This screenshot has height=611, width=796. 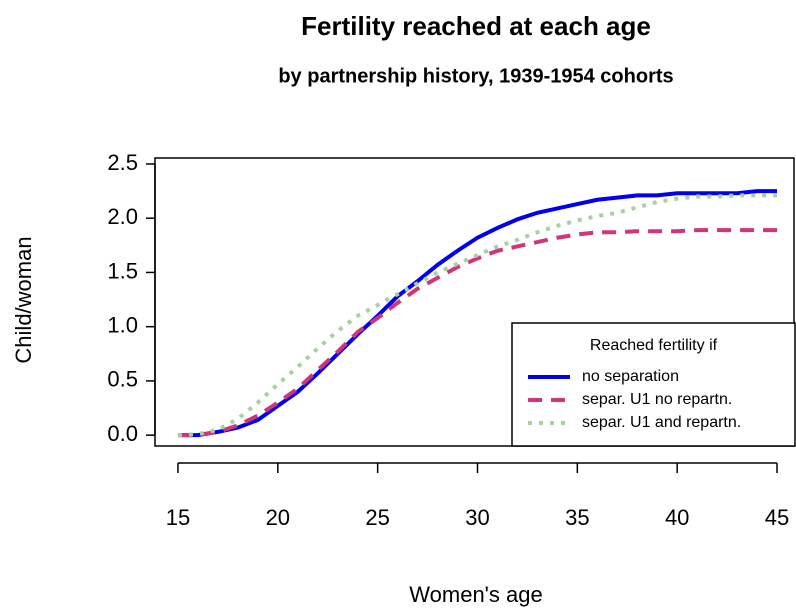 I want to click on chart-title: Fertility reached at each age, so click(x=476, y=26).